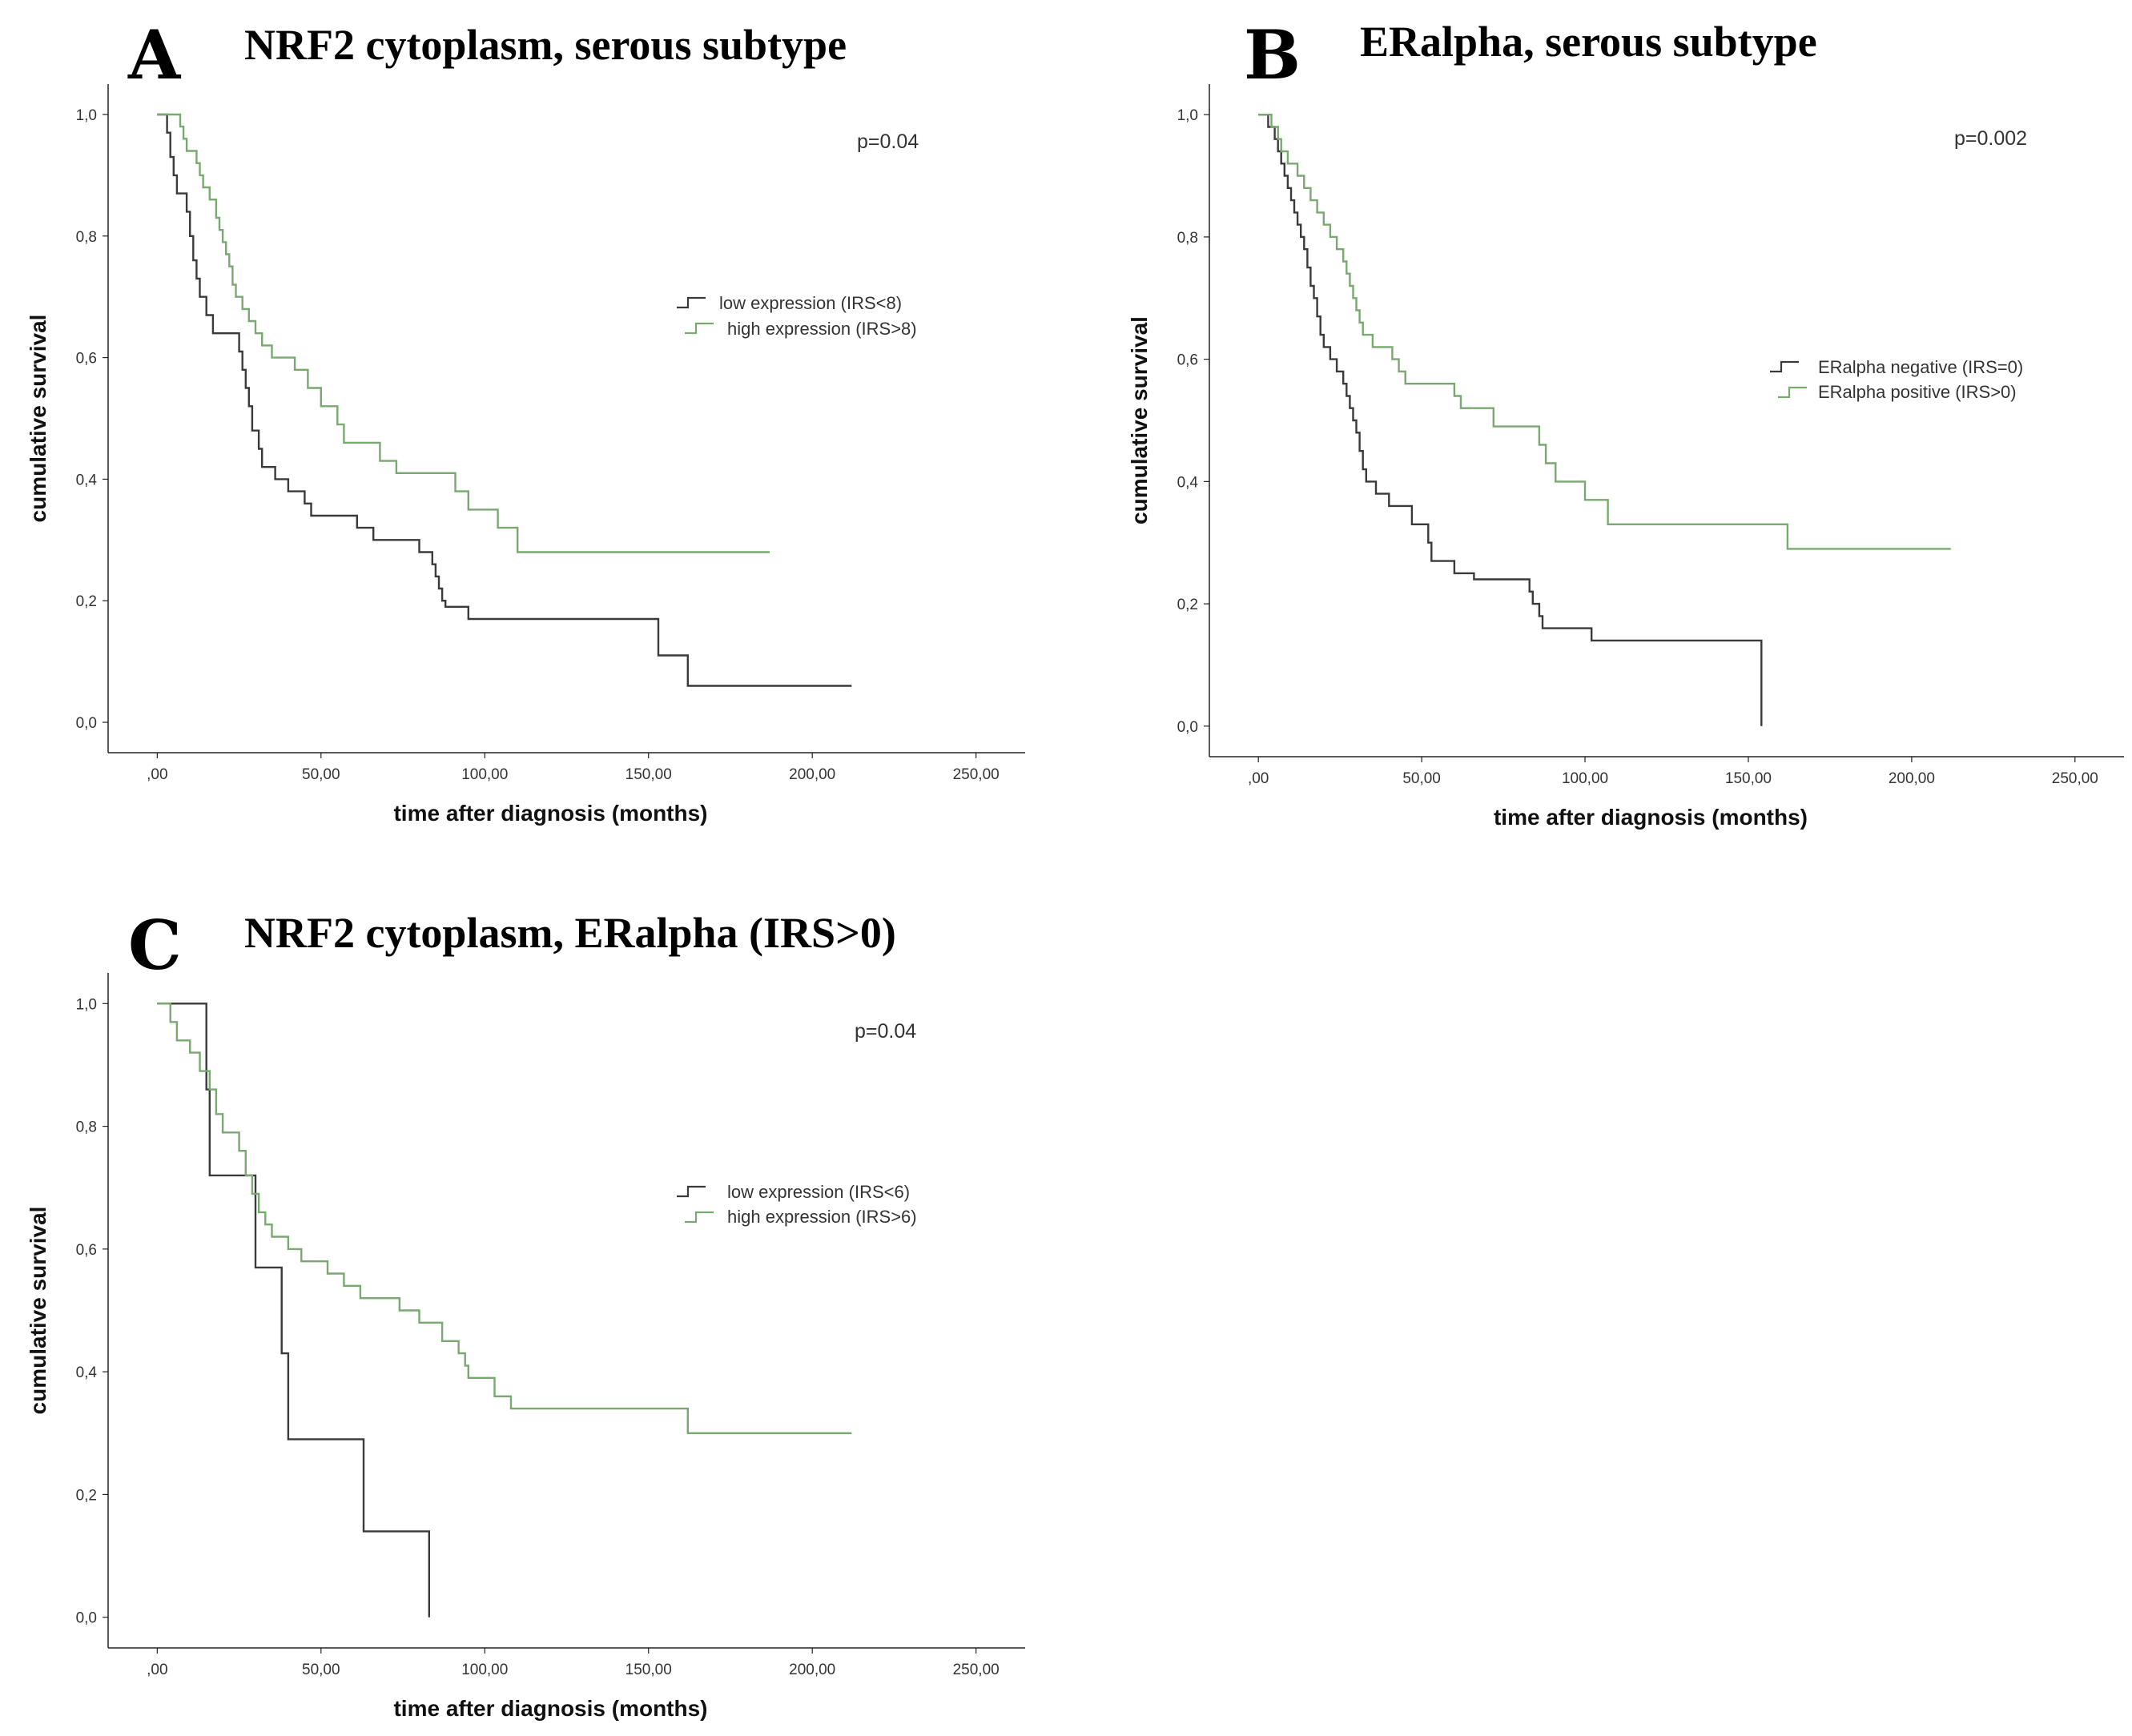 Image resolution: width=2132 pixels, height=1736 pixels. I want to click on y-tick-label-b-5: 1,0, so click(1187, 116).